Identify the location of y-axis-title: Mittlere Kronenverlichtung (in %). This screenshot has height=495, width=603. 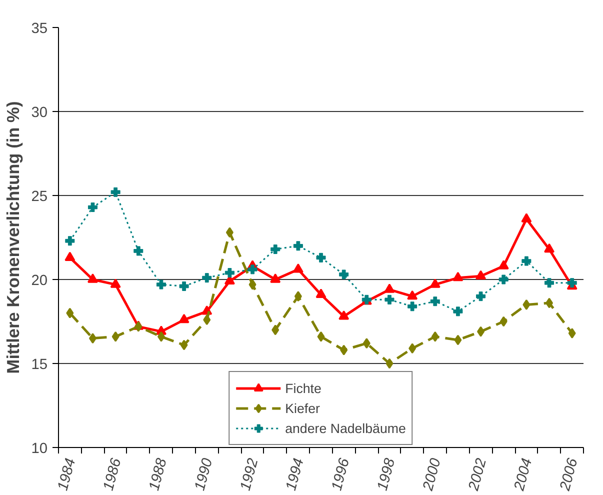
(13, 237).